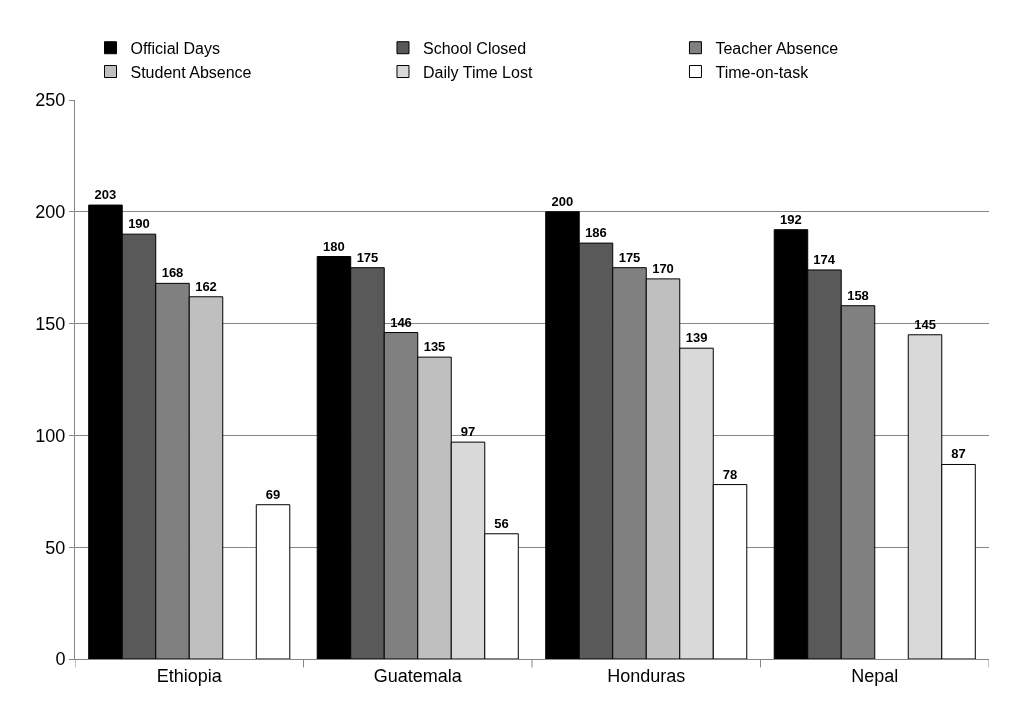 This screenshot has width=1009, height=724. What do you see at coordinates (762, 72) in the screenshot?
I see `legend-label: Time-on-task` at bounding box center [762, 72].